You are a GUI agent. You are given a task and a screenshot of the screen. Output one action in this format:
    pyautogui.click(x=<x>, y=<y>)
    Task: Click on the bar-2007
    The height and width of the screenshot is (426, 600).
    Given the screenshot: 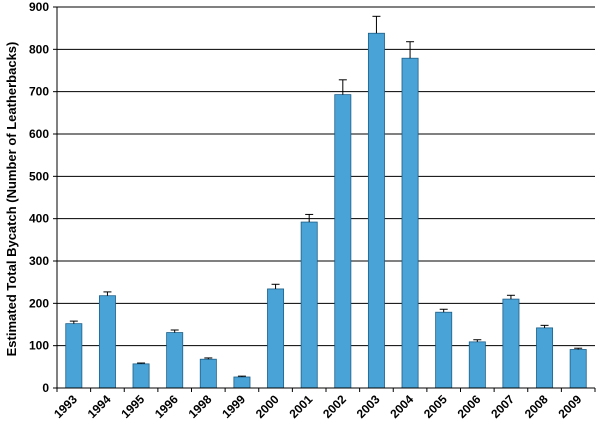 What is the action you would take?
    pyautogui.click(x=511, y=343)
    